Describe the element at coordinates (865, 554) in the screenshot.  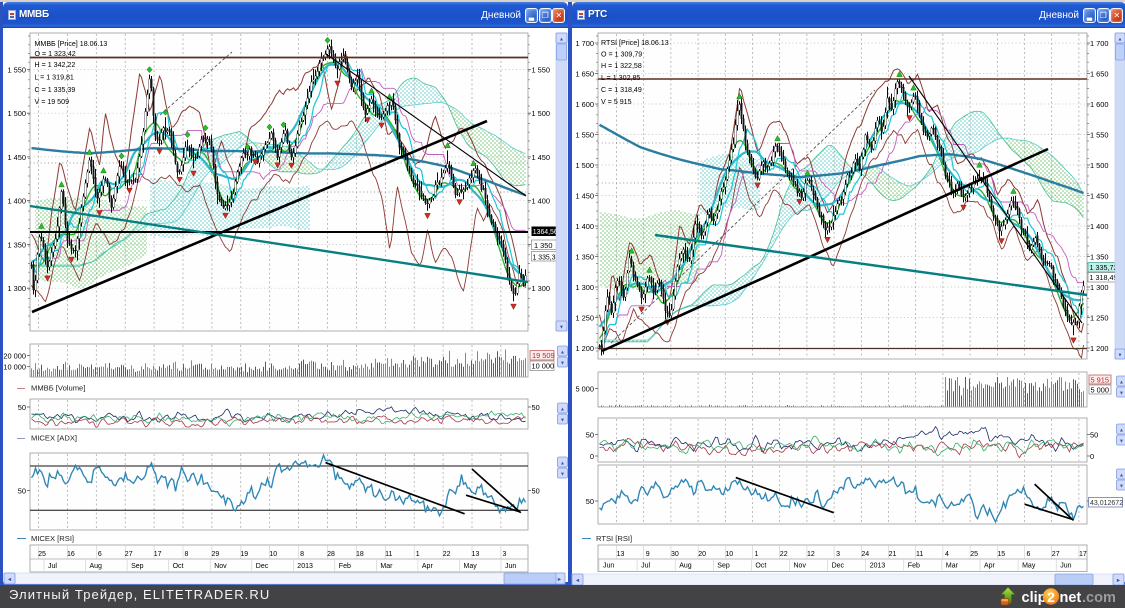
I see `svg-text: 24` at that location.